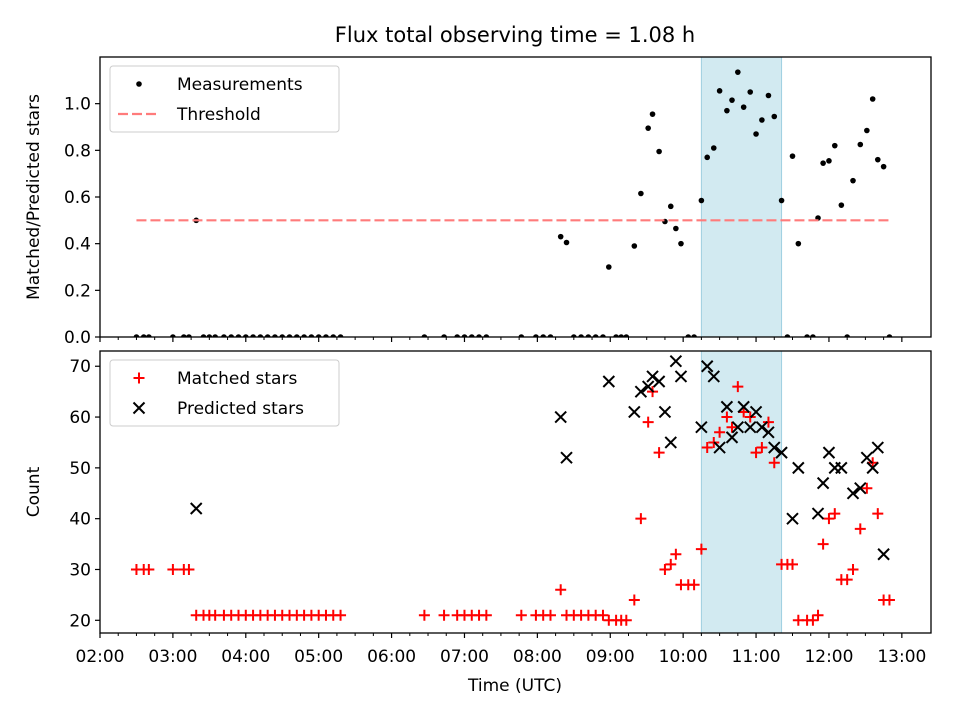 This screenshot has height=720, width=960. Describe the element at coordinates (77, 151) in the screenshot. I see `y-tick-label: 0.8` at that location.